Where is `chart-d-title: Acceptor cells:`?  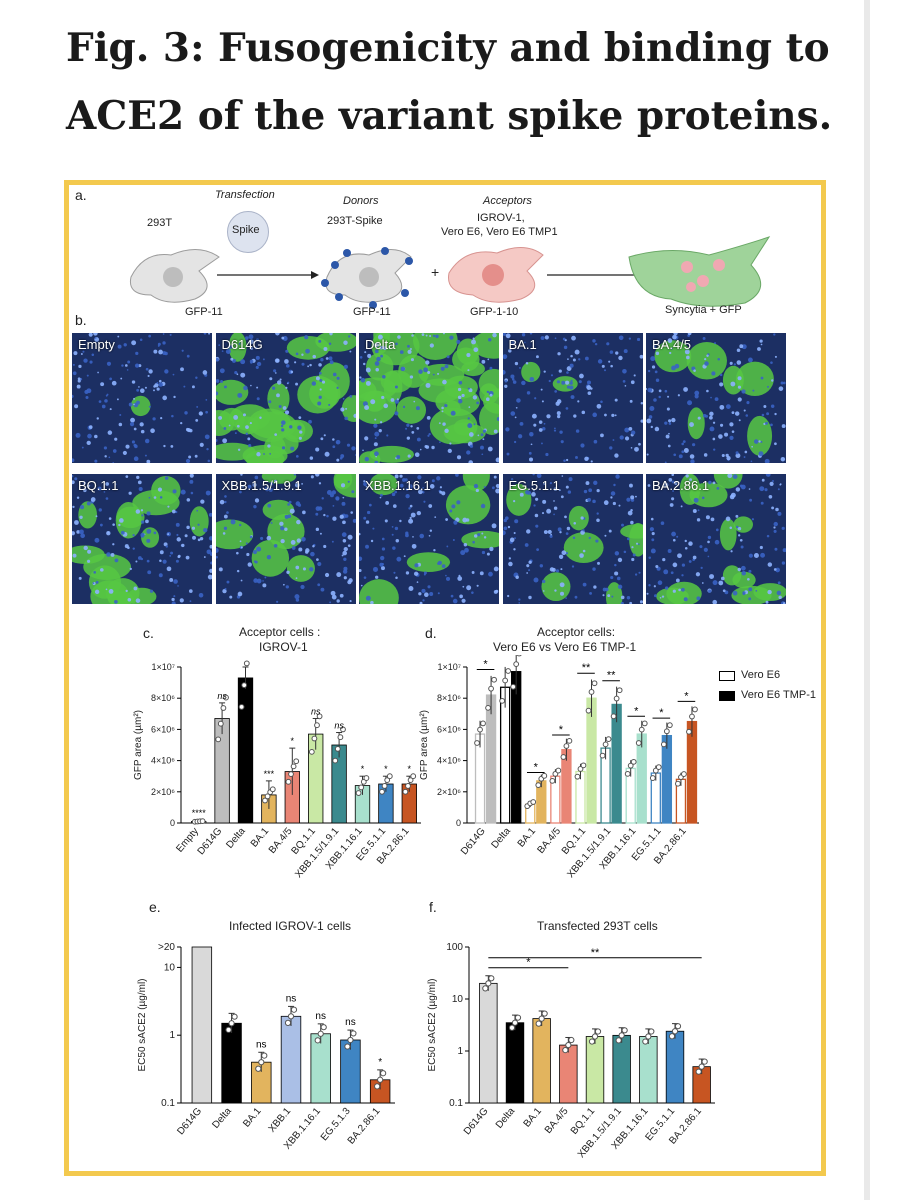 chart-d-title: Acceptor cells: is located at coordinates (576, 632).